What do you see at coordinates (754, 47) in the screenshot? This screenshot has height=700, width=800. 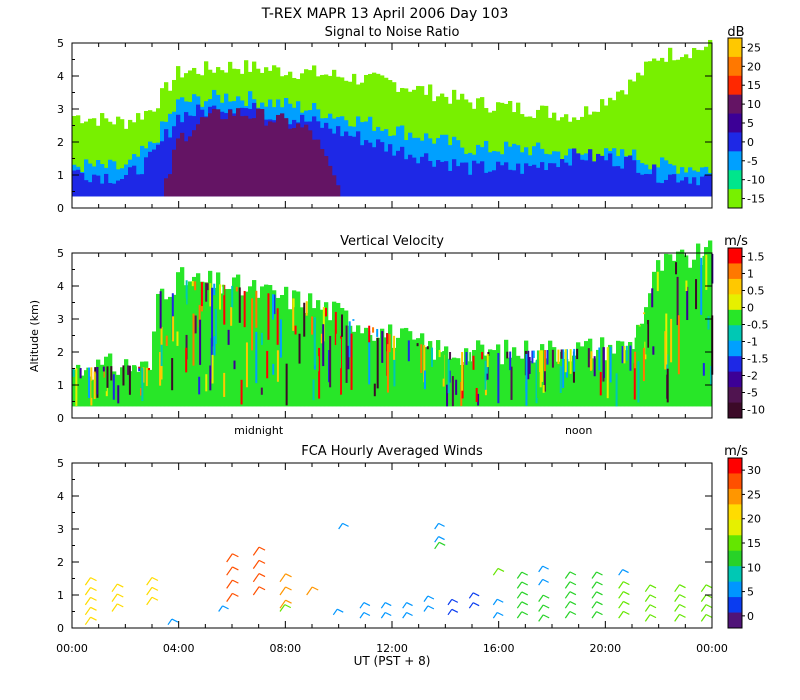 I see `colorbar-label: 25` at bounding box center [754, 47].